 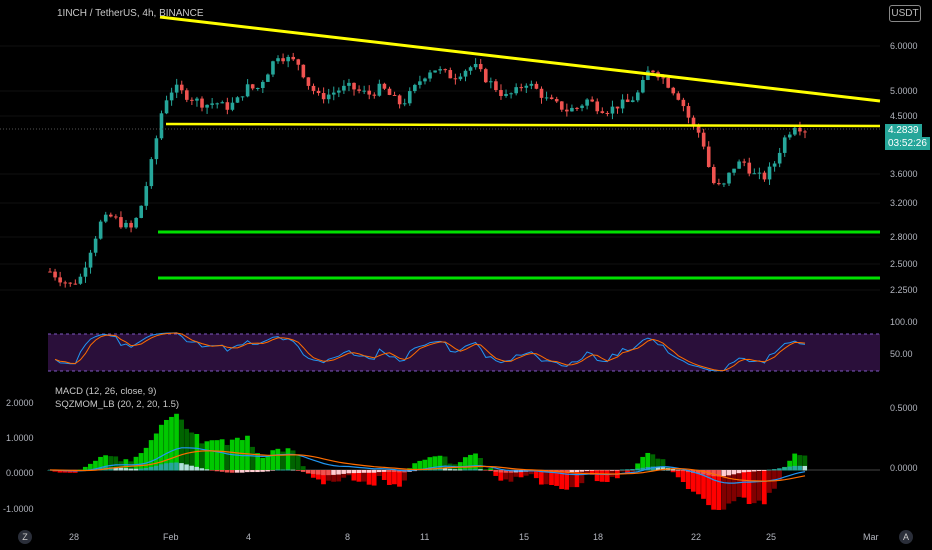 What do you see at coordinates (904, 174) in the screenshot?
I see `y-tick: 3.6000` at bounding box center [904, 174].